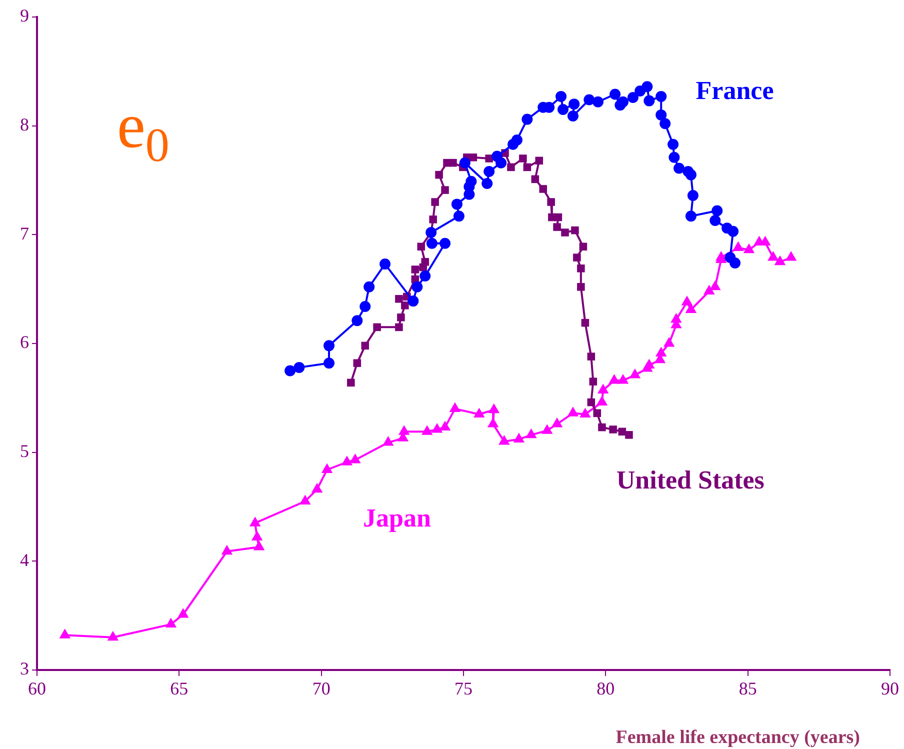 The image size is (904, 749). I want to click on x-tick-label: 65, so click(179, 688).